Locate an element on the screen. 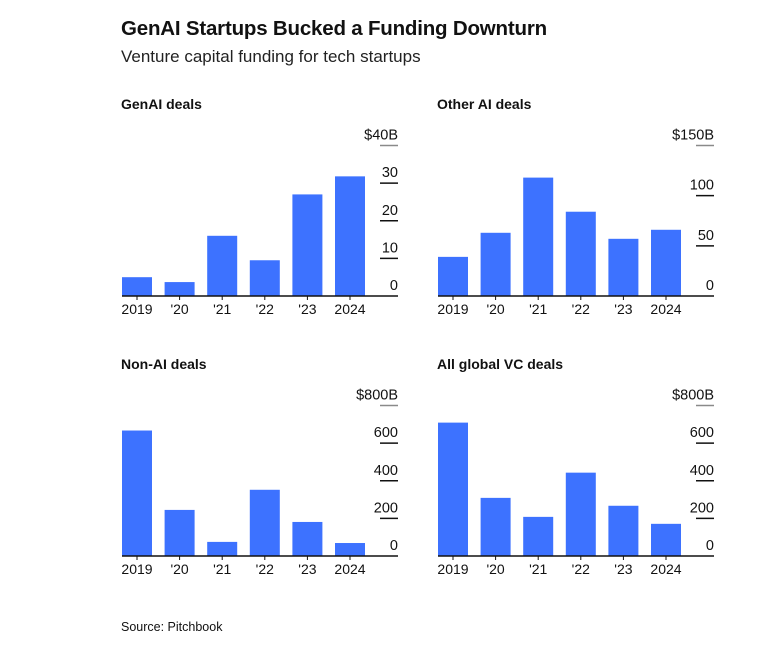 This screenshot has width=782, height=658. y-tick-label: 20 is located at coordinates (390, 211).